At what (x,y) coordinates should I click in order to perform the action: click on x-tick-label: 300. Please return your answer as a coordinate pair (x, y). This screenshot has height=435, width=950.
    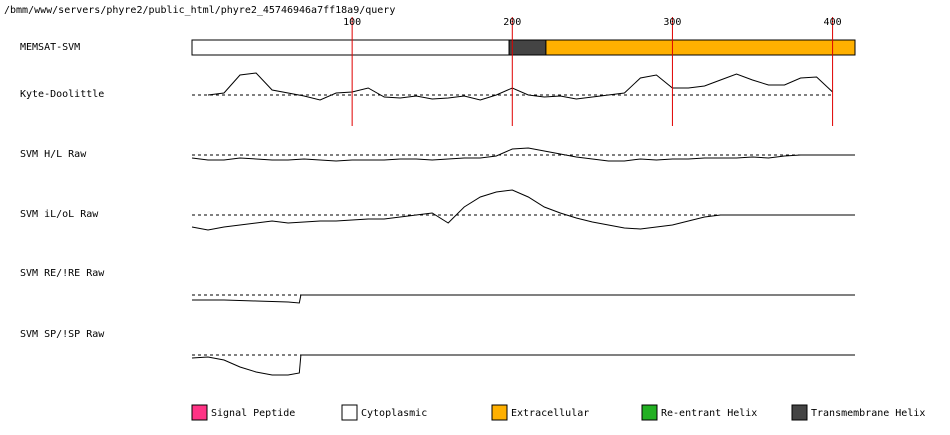
    Looking at the image, I should click on (672, 22).